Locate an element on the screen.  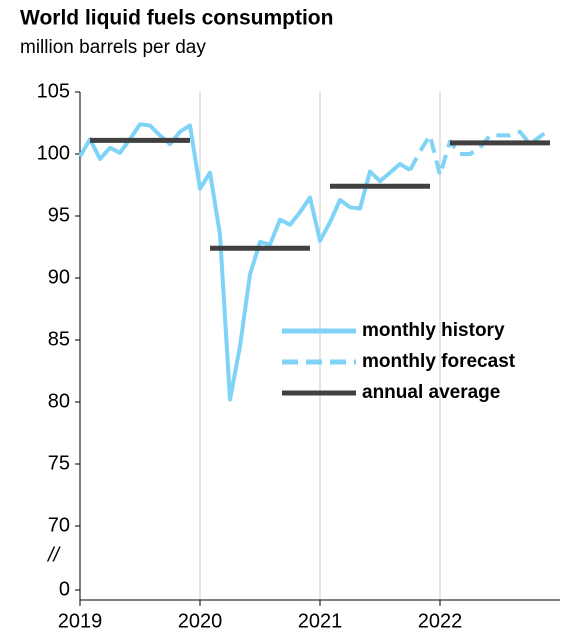
chart-subtitle: million barrels per day is located at coordinates (113, 47).